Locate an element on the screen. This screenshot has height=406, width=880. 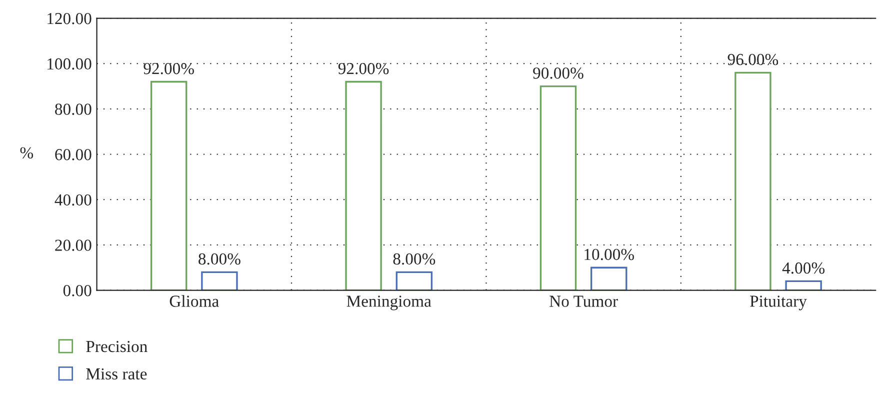
data-label: 10.00% is located at coordinates (609, 254).